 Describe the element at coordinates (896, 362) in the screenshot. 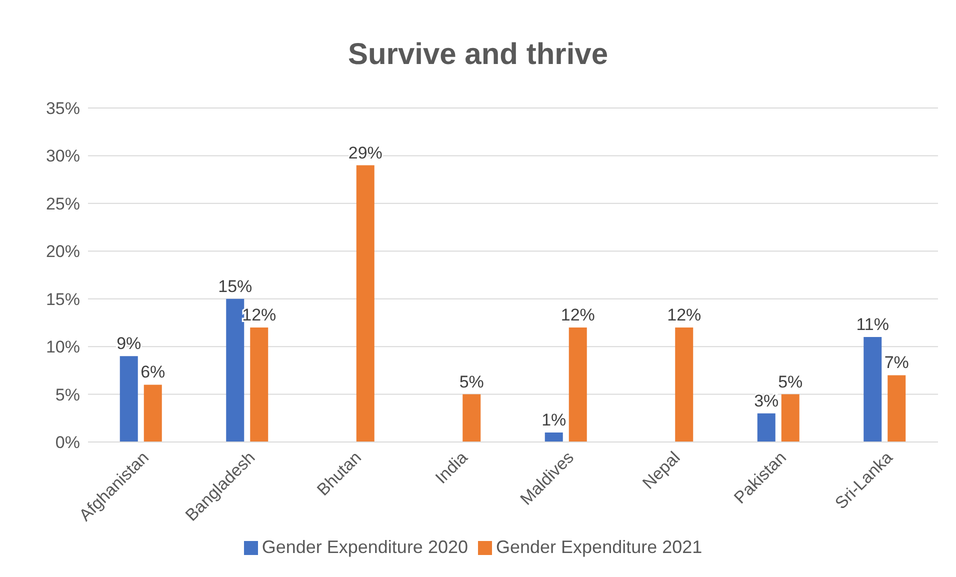

I see `data-label: 7%` at that location.